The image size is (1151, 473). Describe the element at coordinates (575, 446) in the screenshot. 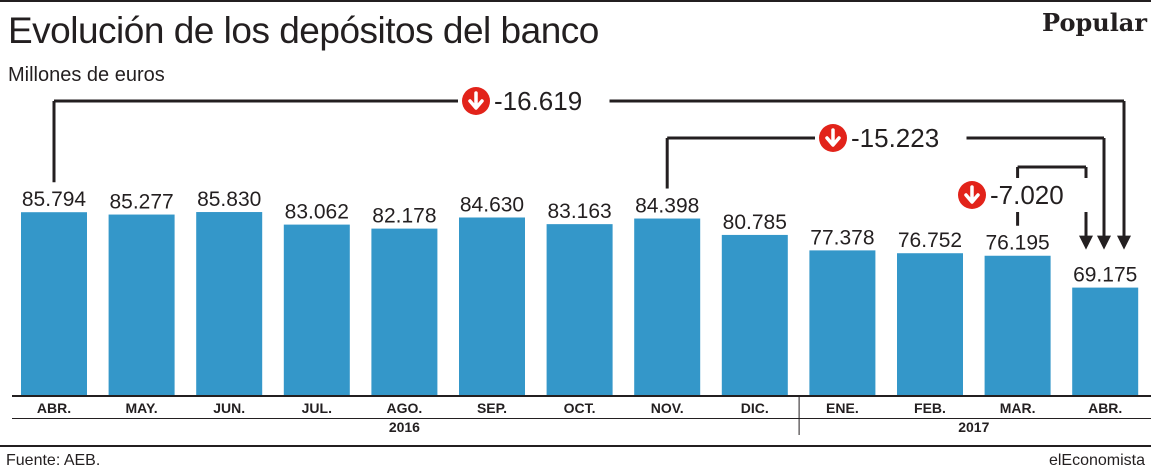

I see `footer-rule` at that location.